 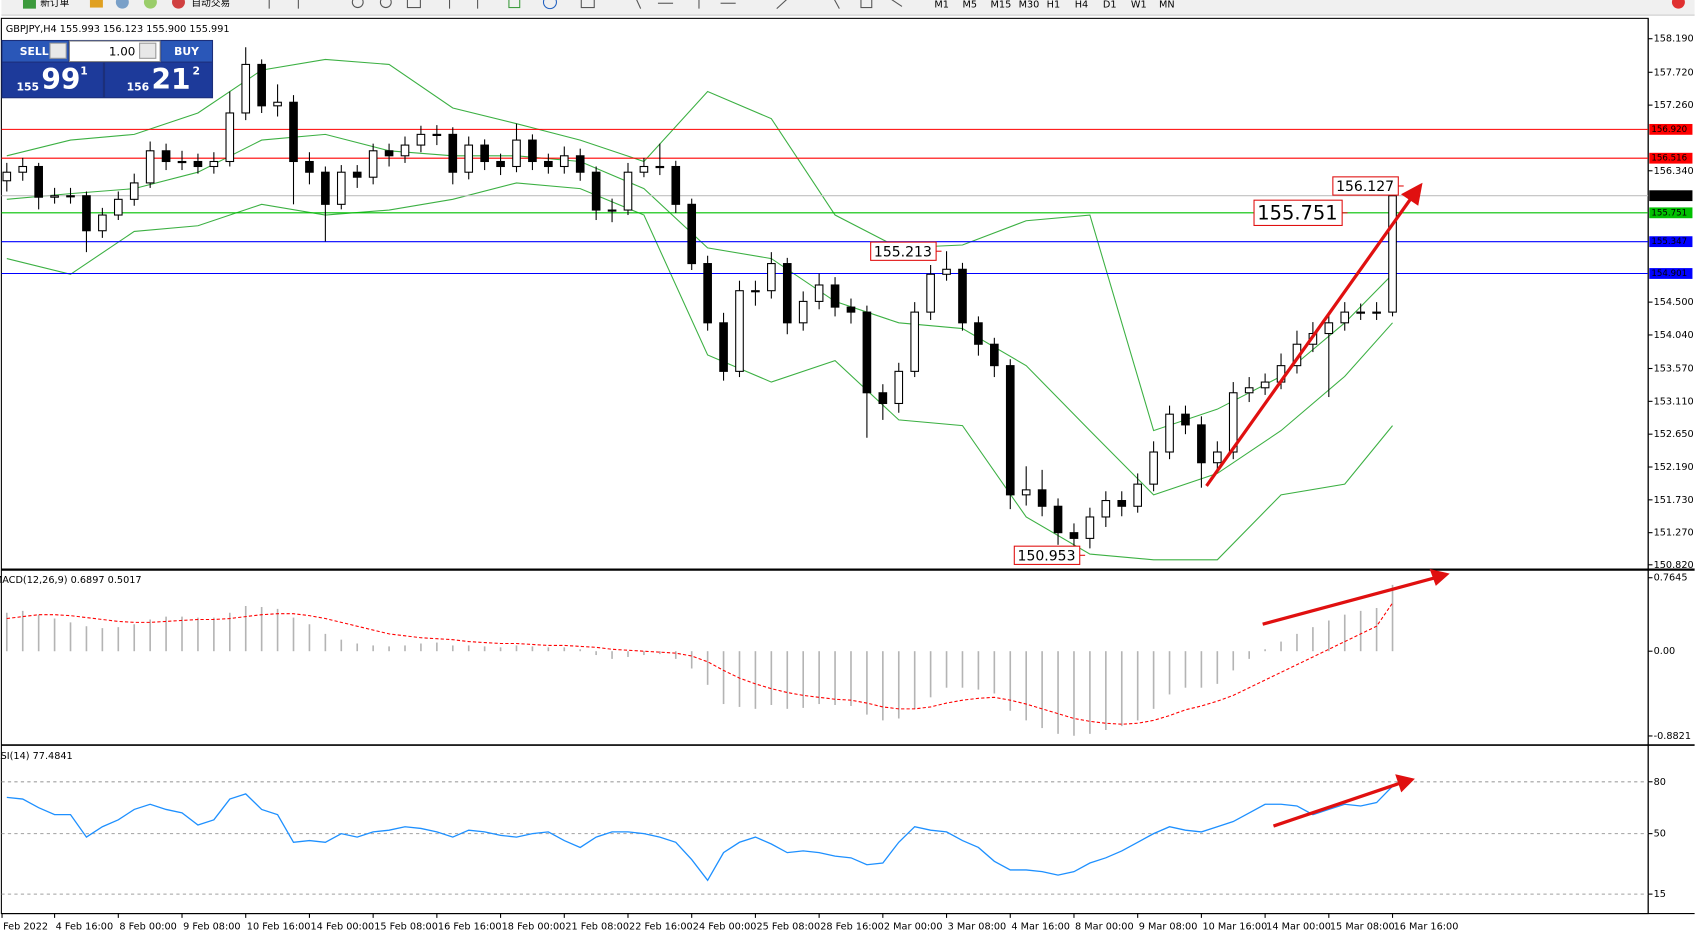 I want to click on bid-box, so click(x=52, y=80).